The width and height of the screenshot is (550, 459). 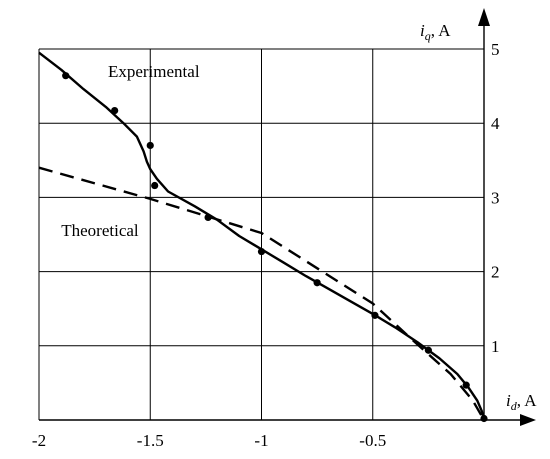 I want to click on x-axis-arrow, so click(x=528, y=420).